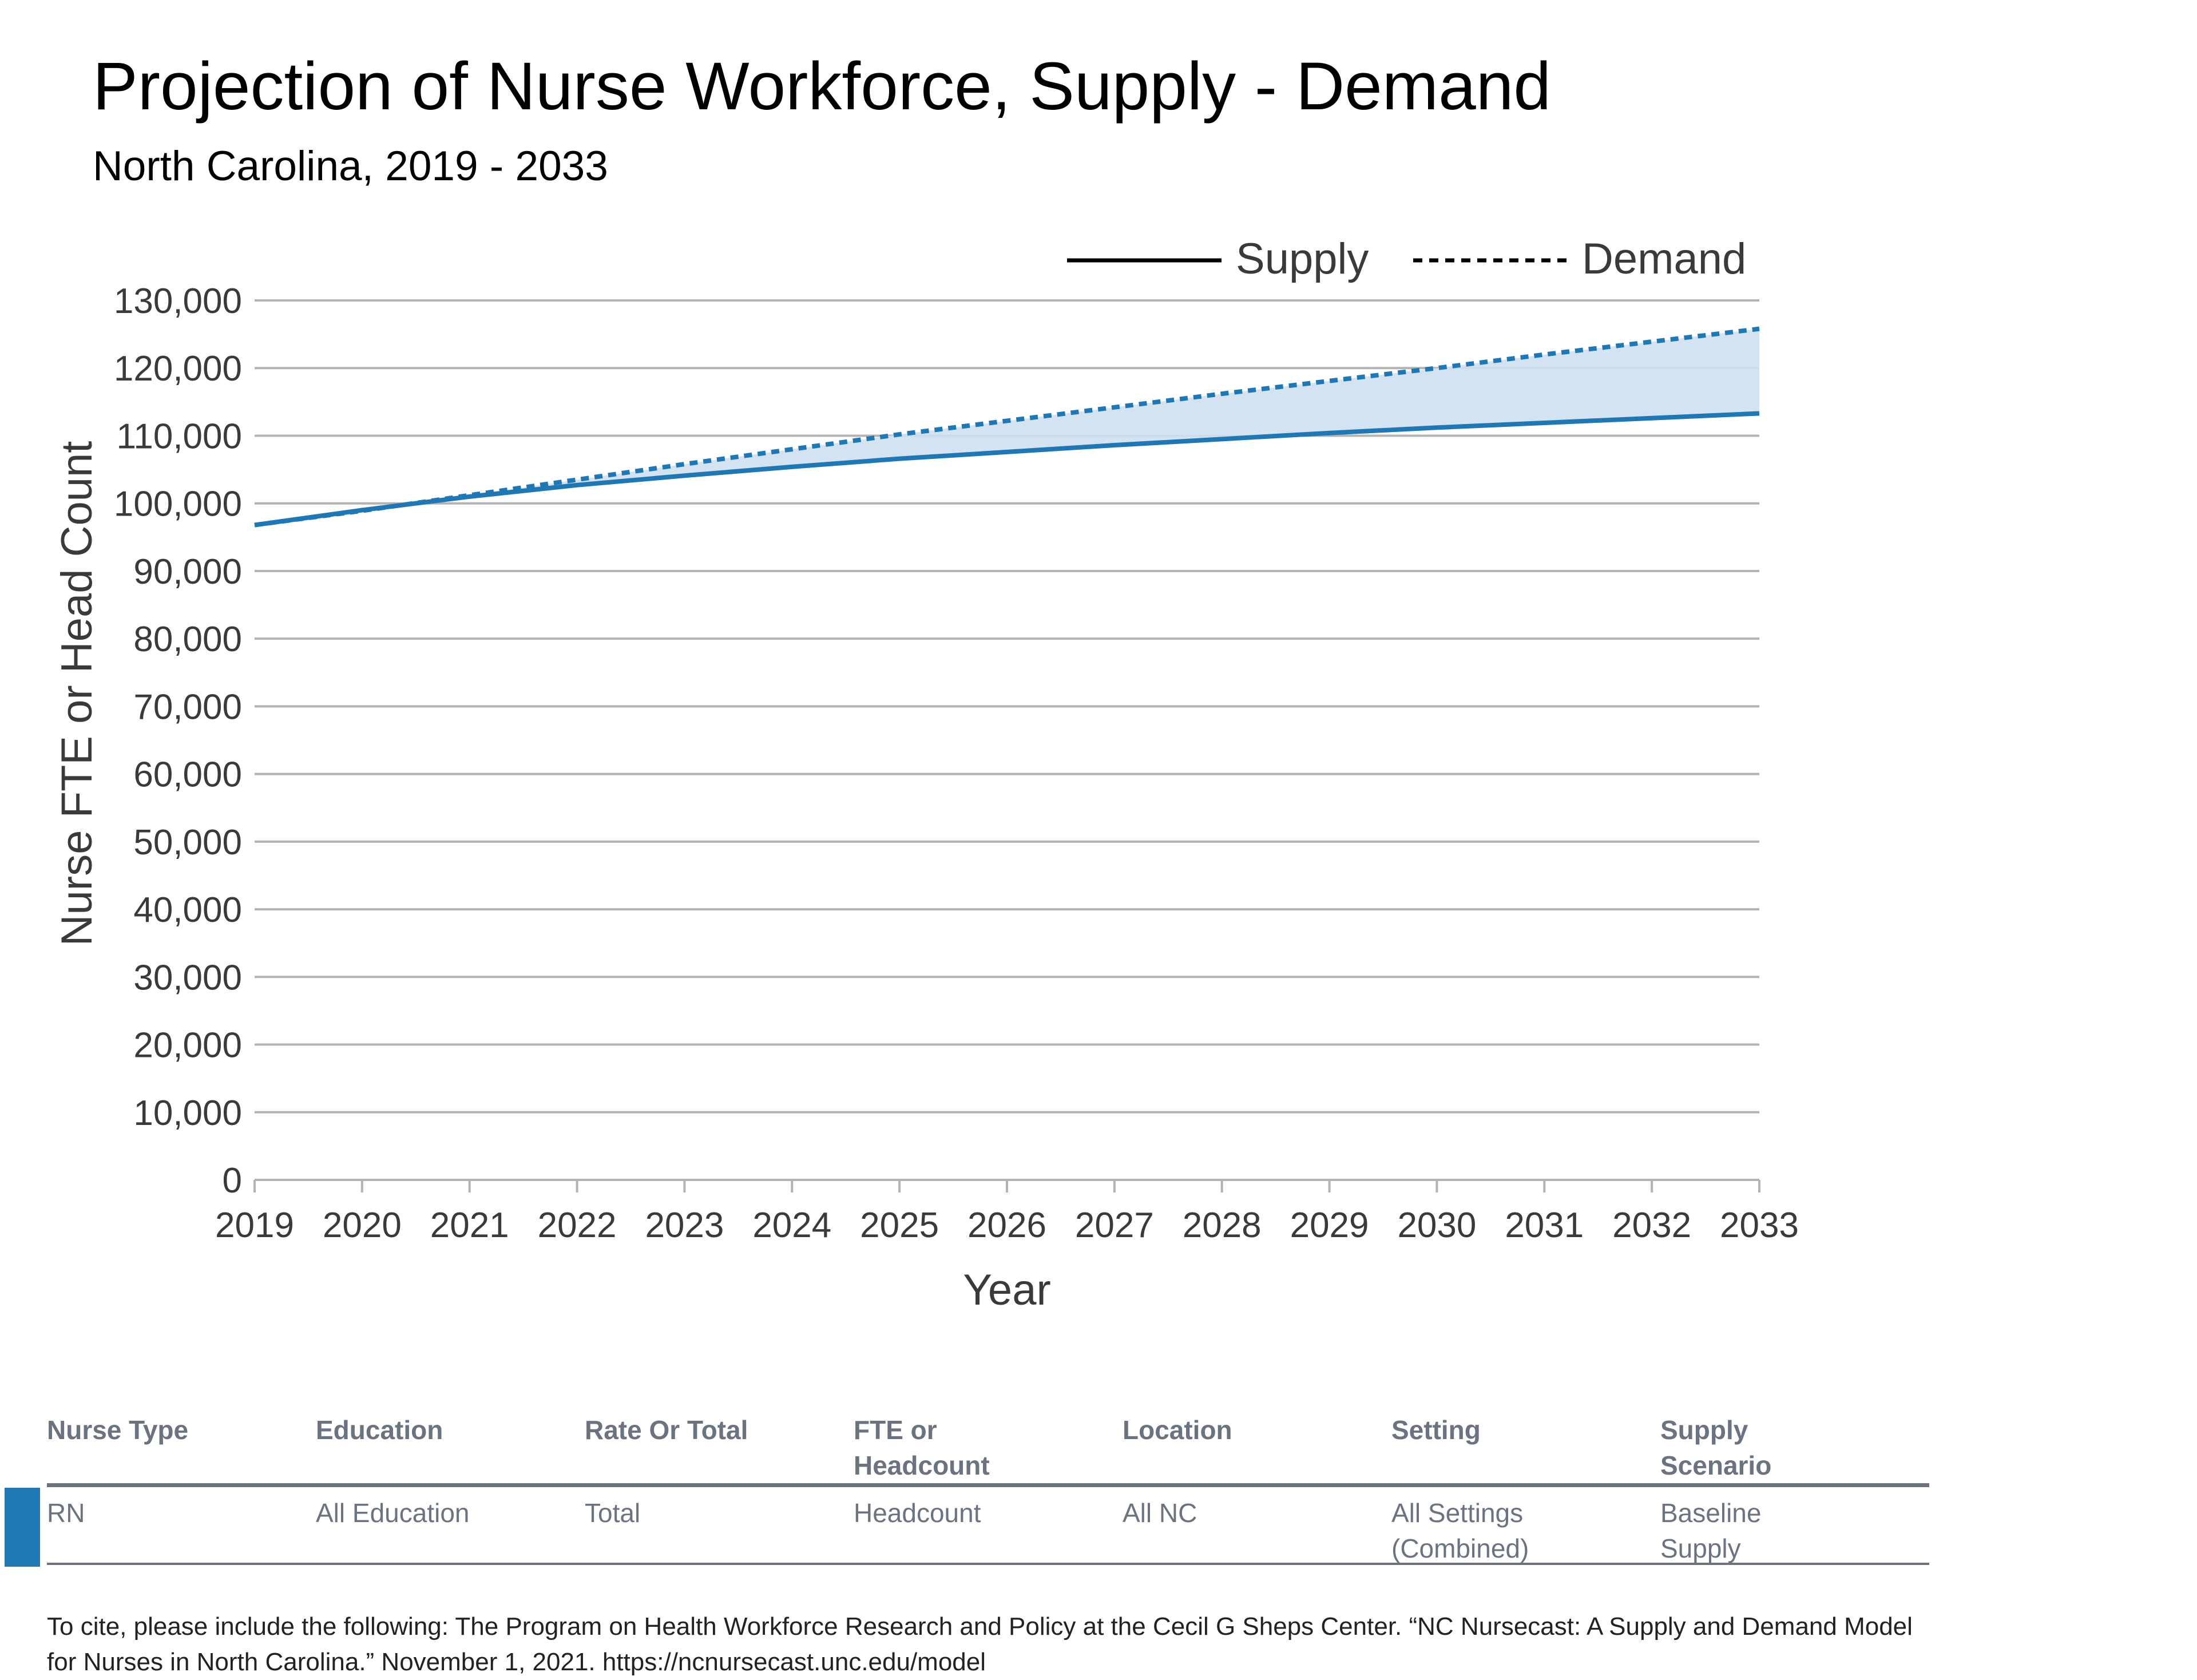 The image size is (2197, 1680). What do you see at coordinates (1711, 1530) in the screenshot?
I see `value-supply-scenario: Baseline Supply` at bounding box center [1711, 1530].